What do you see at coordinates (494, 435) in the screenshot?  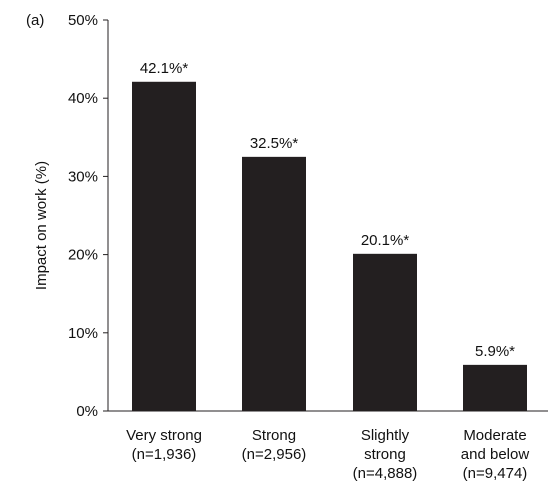 I see `category-label: Moderate` at bounding box center [494, 435].